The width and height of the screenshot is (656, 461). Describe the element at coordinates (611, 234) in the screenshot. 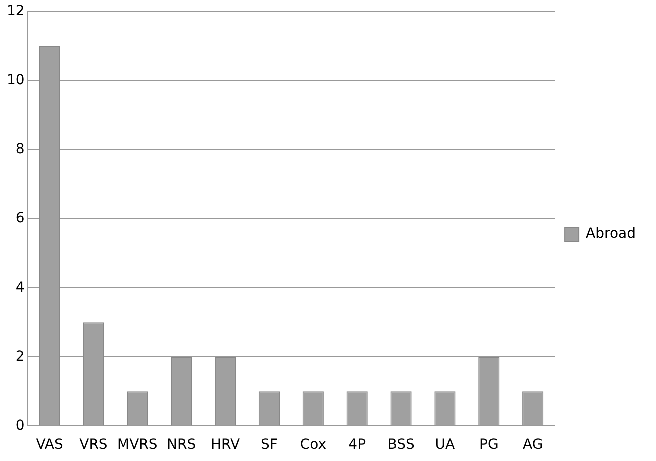

I see `legend-label: Abroad` at that location.